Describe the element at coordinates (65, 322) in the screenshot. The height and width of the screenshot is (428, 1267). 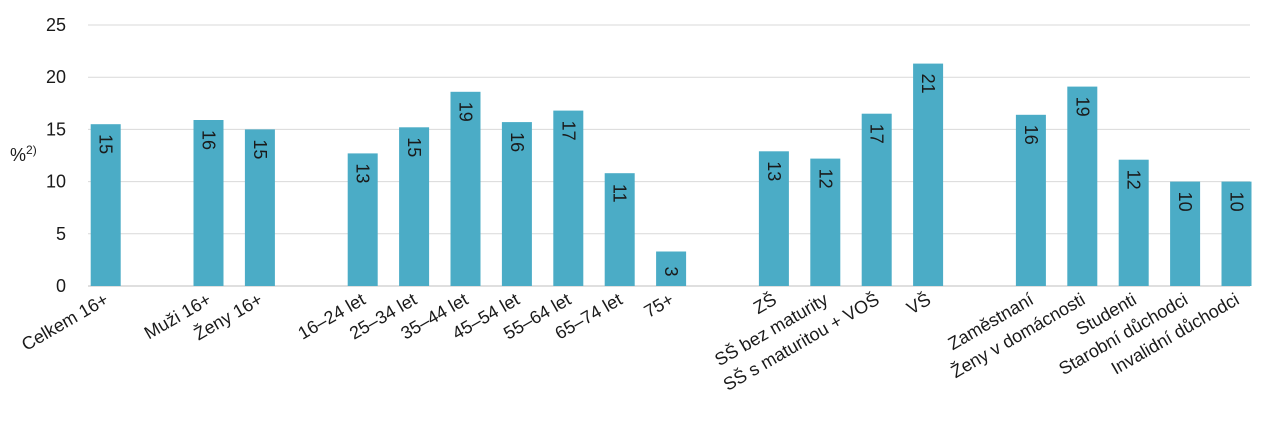
I see `category-label: Celkem 16+` at that location.